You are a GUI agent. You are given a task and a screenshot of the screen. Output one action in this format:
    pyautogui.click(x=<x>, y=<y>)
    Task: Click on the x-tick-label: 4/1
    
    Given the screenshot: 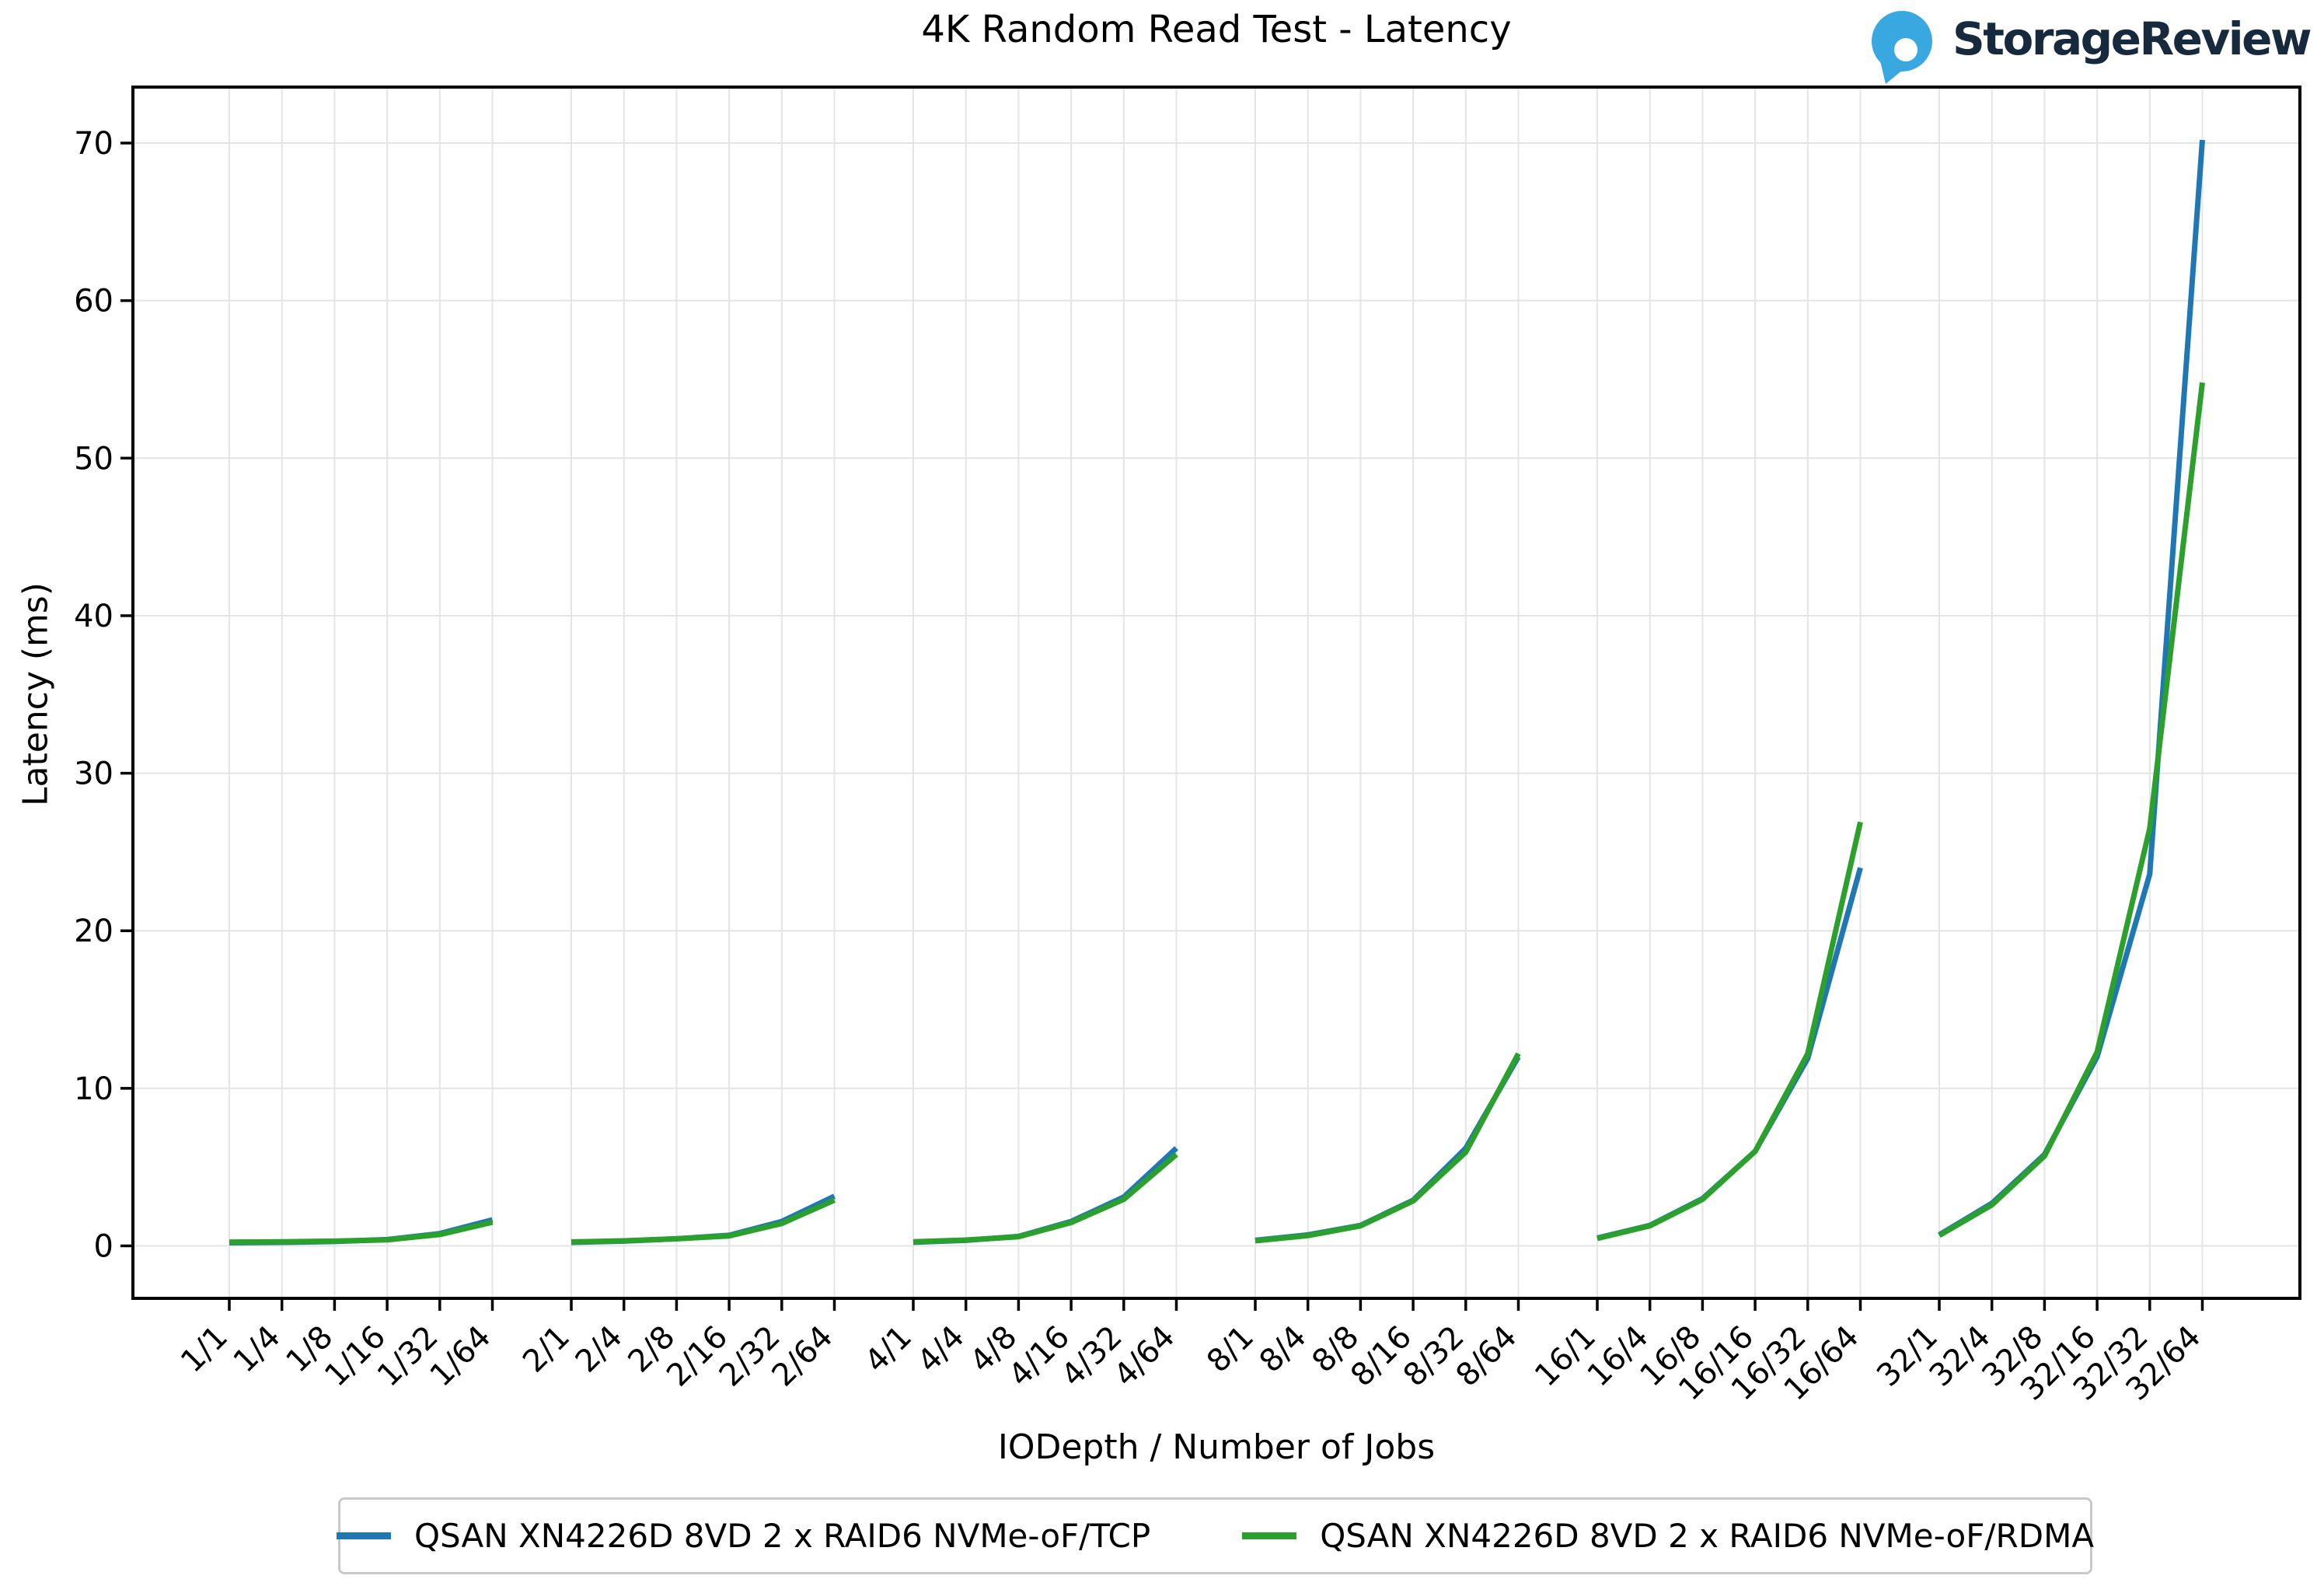 What is the action you would take?
    pyautogui.click(x=888, y=1350)
    